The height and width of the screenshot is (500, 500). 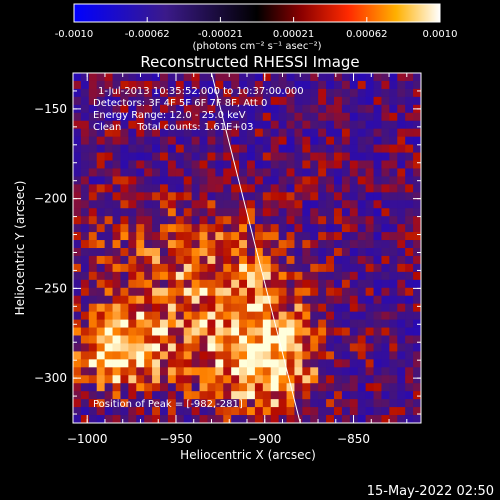 I want to click on colorbar-gradient, so click(x=257, y=13).